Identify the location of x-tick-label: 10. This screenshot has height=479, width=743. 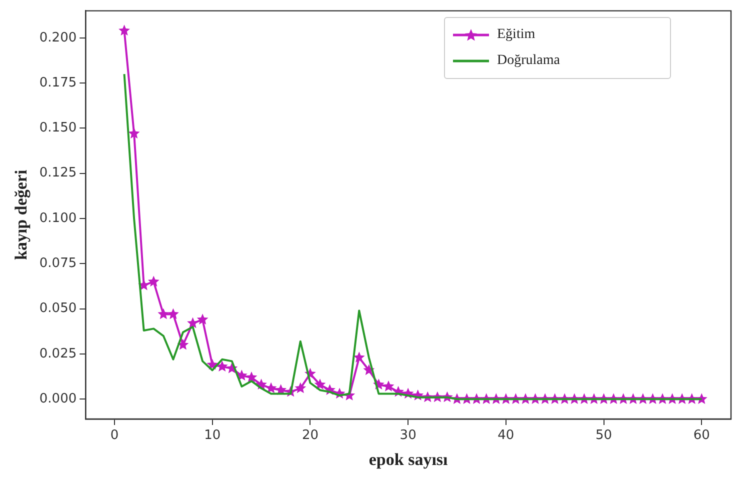
(212, 436).